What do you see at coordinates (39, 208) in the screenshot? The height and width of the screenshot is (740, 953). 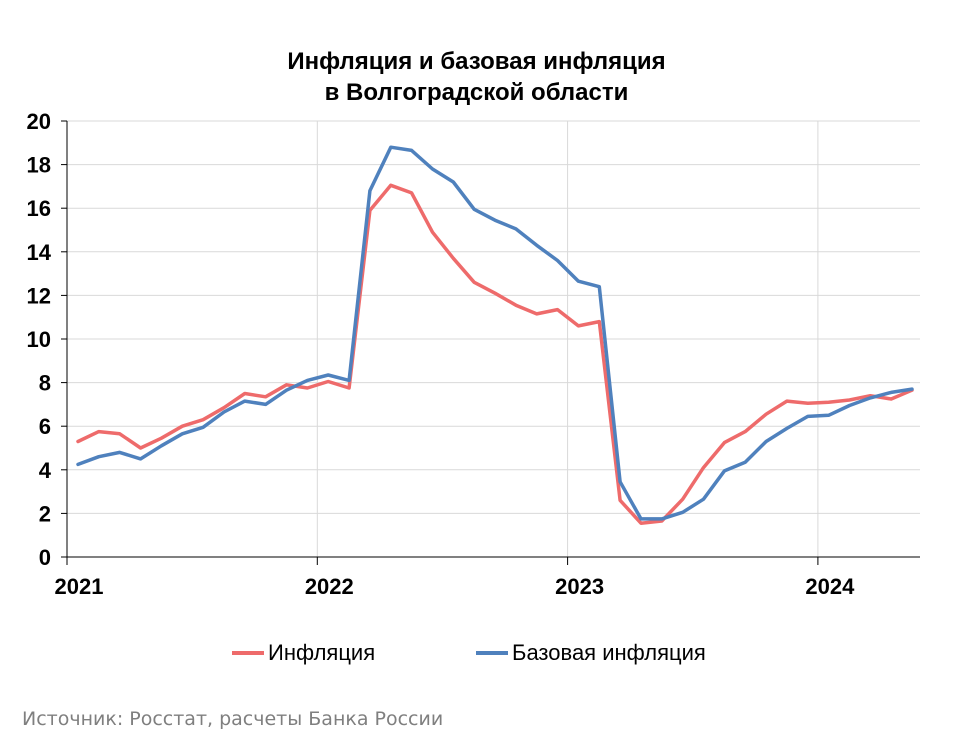 I see `y-tick-label: 16` at bounding box center [39, 208].